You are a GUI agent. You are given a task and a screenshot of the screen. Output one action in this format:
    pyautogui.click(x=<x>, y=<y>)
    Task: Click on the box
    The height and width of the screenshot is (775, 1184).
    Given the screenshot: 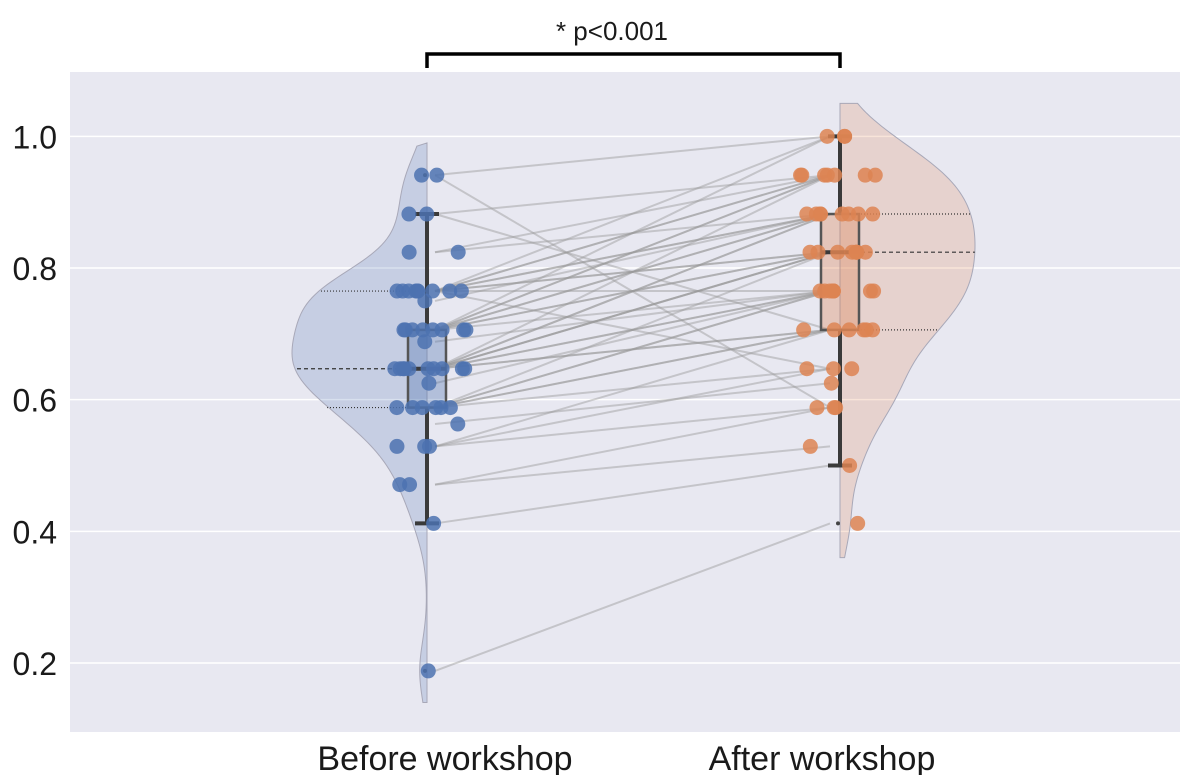 What is the action you would take?
    pyautogui.click(x=840, y=272)
    